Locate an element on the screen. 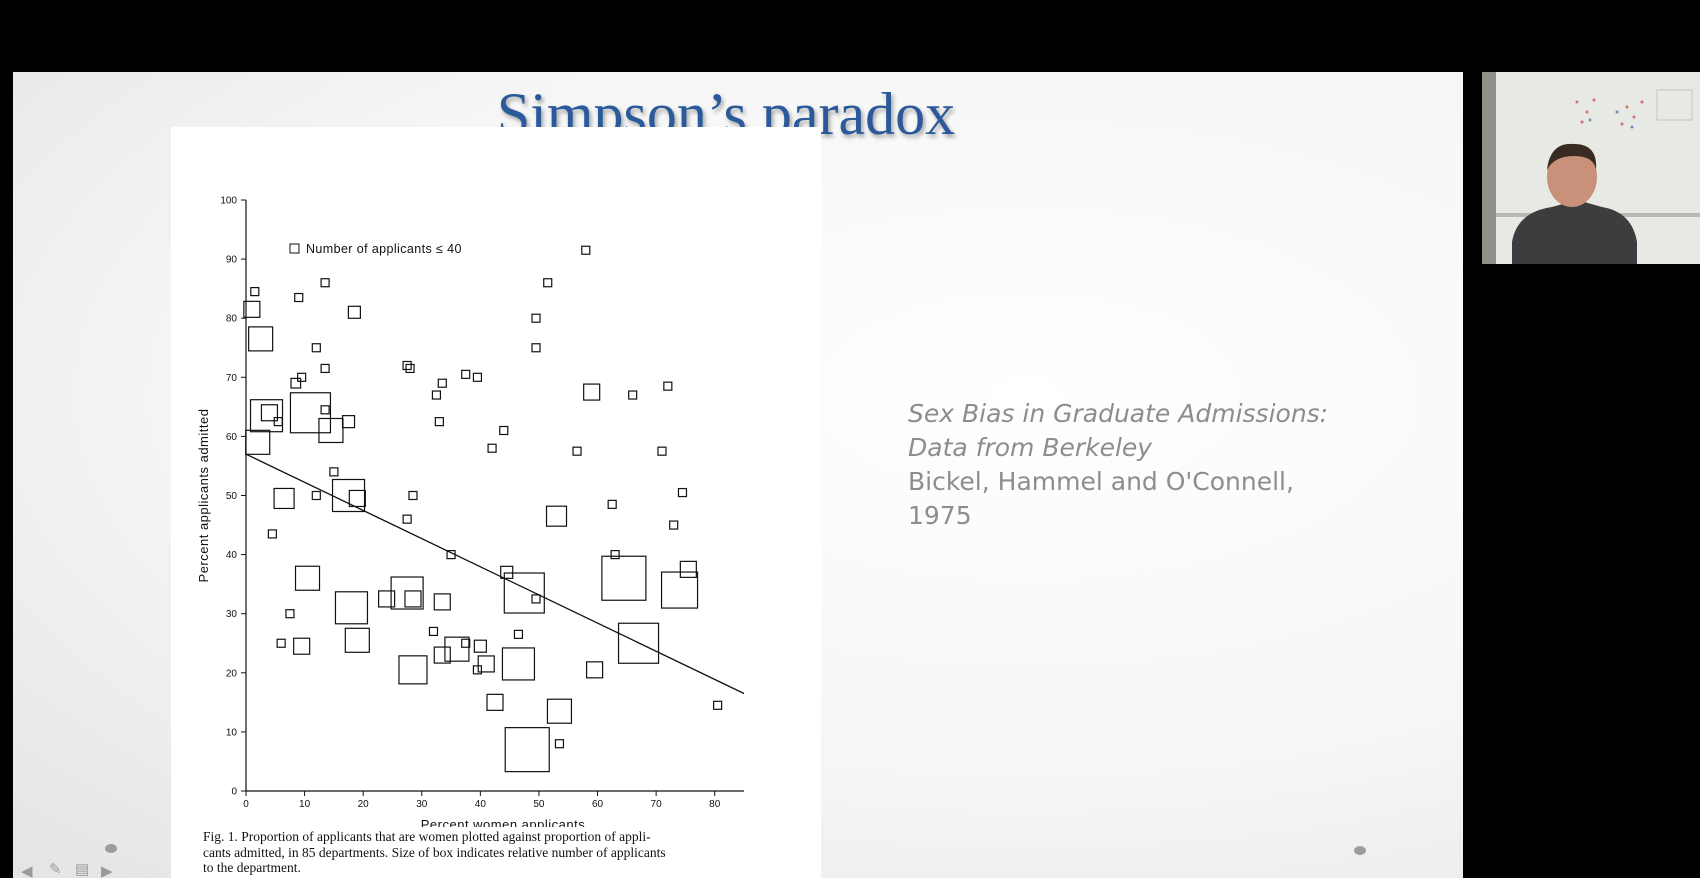 The width and height of the screenshot is (1700, 878). slides-menu-icon: ▤ is located at coordinates (82, 869).